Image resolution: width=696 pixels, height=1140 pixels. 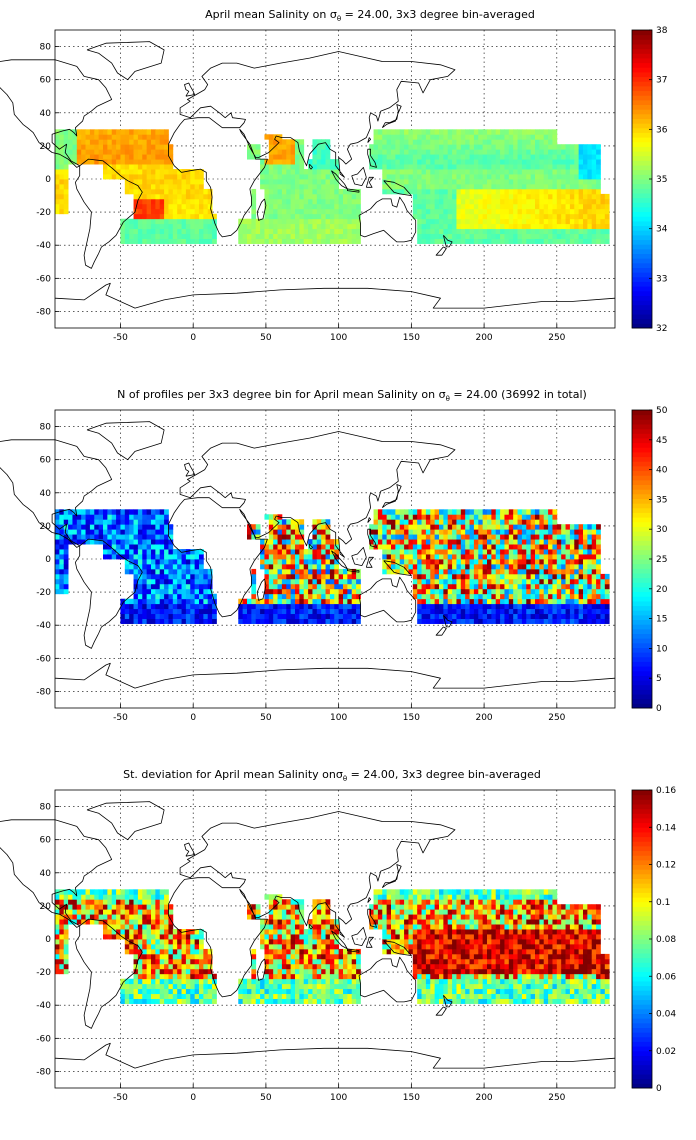 I want to click on y-tick-label: -40, so click(x=43, y=1006).